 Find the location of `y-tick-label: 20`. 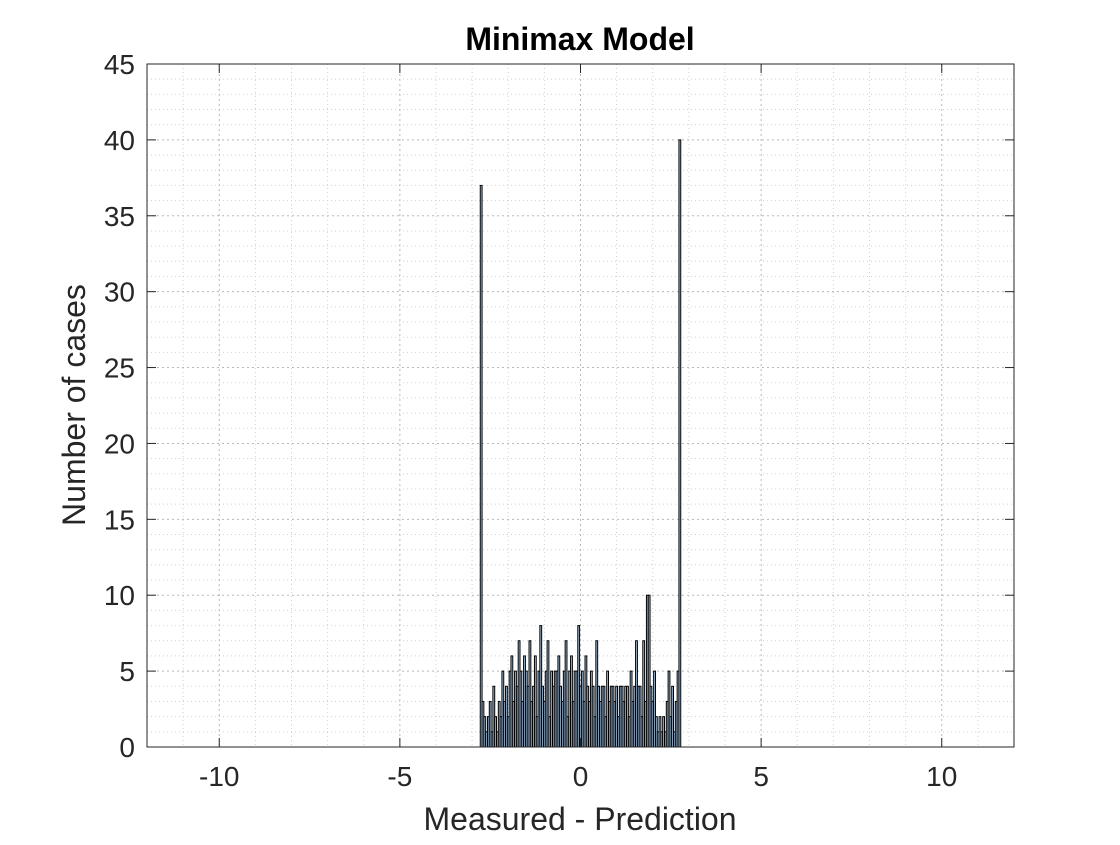

y-tick-label: 20 is located at coordinates (119, 443).